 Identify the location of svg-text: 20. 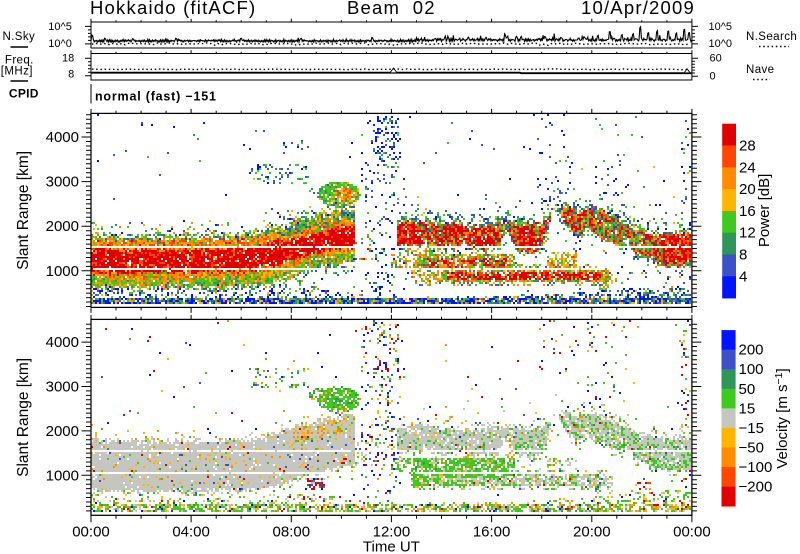
(747, 189).